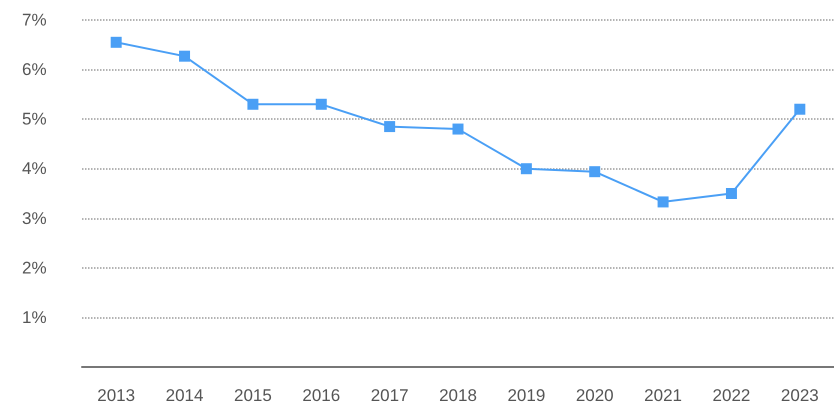 This screenshot has height=409, width=834. What do you see at coordinates (185, 395) in the screenshot?
I see `x-tick-label: 2014` at bounding box center [185, 395].